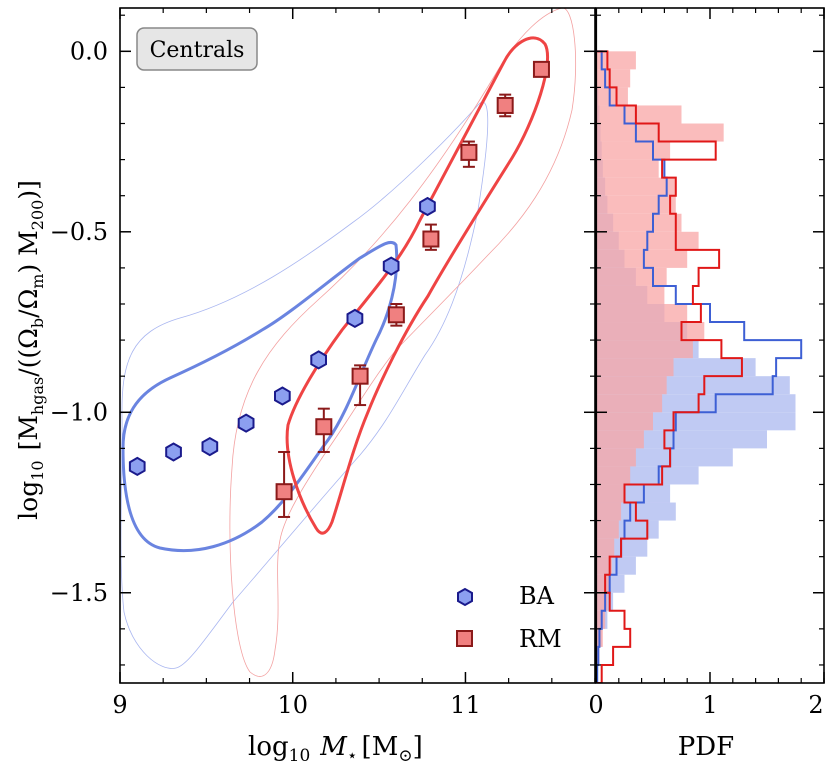  What do you see at coordinates (465, 597) in the screenshot?
I see `legend-ba-marker` at bounding box center [465, 597].